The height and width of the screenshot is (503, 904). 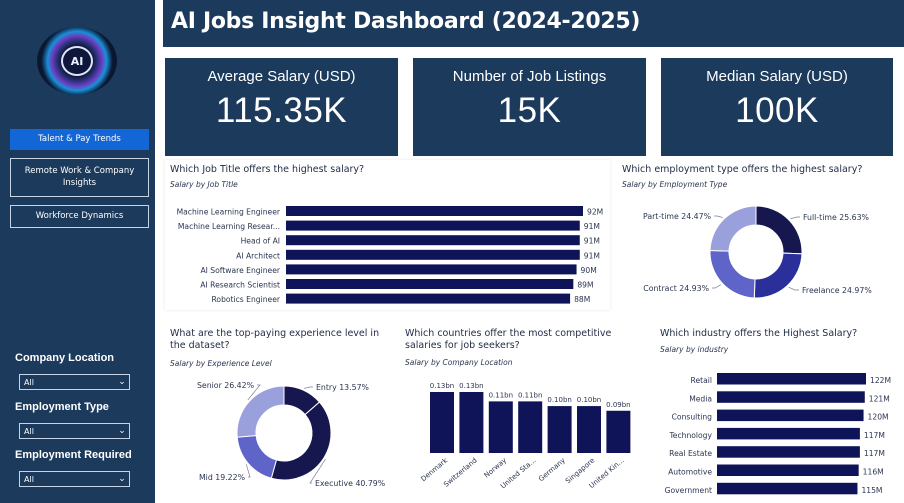 What do you see at coordinates (585, 285) in the screenshot?
I see `data-label: 89M` at bounding box center [585, 285].